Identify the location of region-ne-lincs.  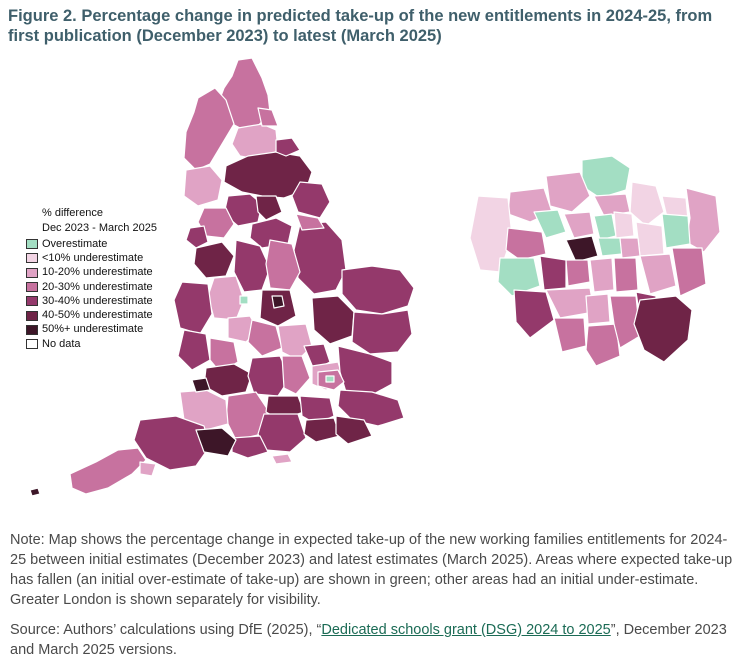
(310, 222).